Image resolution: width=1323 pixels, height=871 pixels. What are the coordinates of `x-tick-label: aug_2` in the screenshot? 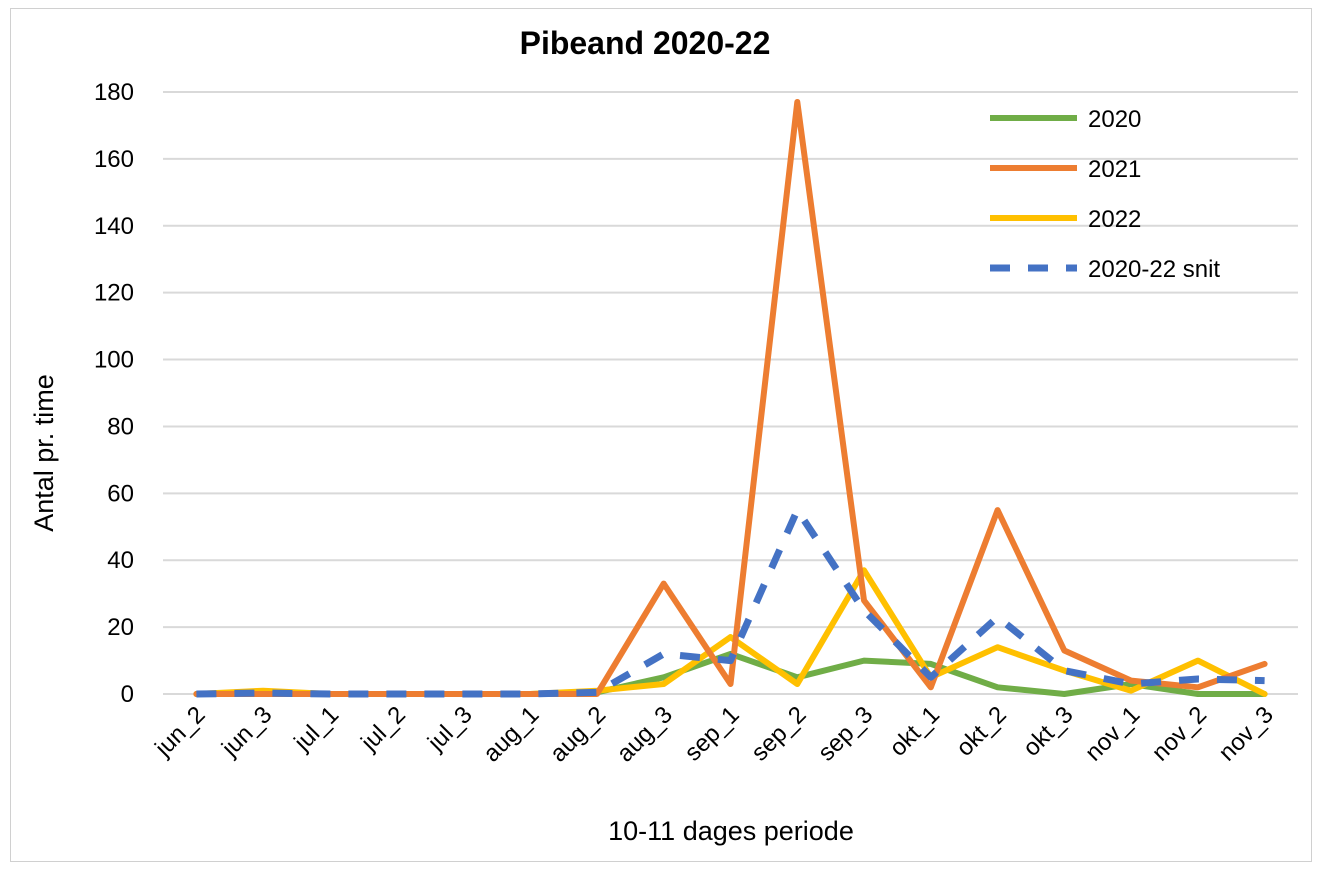 It's located at (578, 734).